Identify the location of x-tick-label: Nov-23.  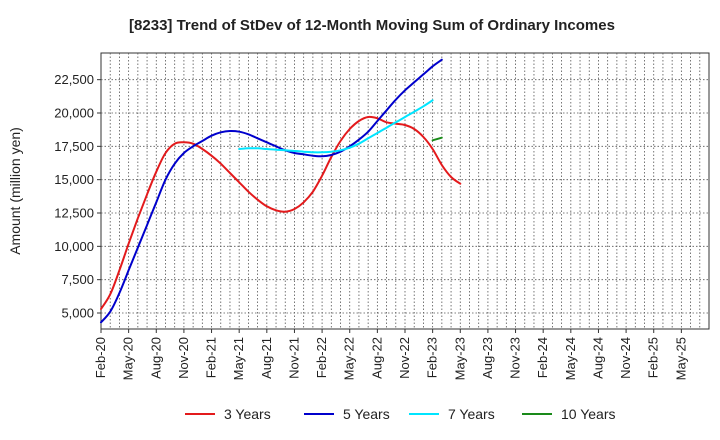
(515, 358).